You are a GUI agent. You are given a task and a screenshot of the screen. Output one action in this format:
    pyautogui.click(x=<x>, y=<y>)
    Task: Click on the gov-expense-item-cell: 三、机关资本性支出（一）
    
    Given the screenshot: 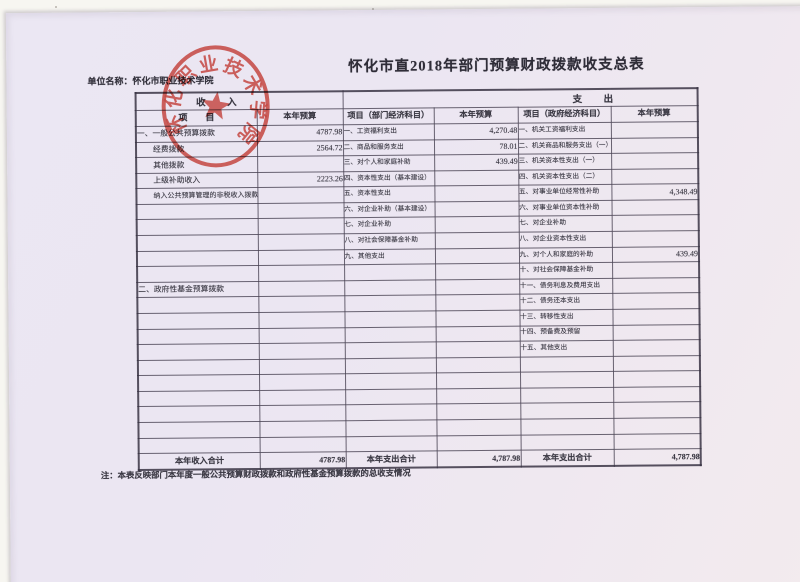 What is the action you would take?
    pyautogui.click(x=565, y=161)
    